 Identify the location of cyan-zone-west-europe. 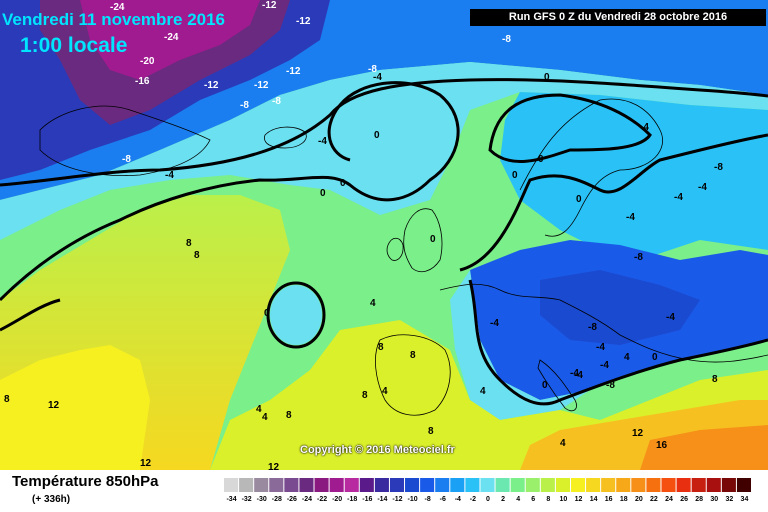
(520, 345).